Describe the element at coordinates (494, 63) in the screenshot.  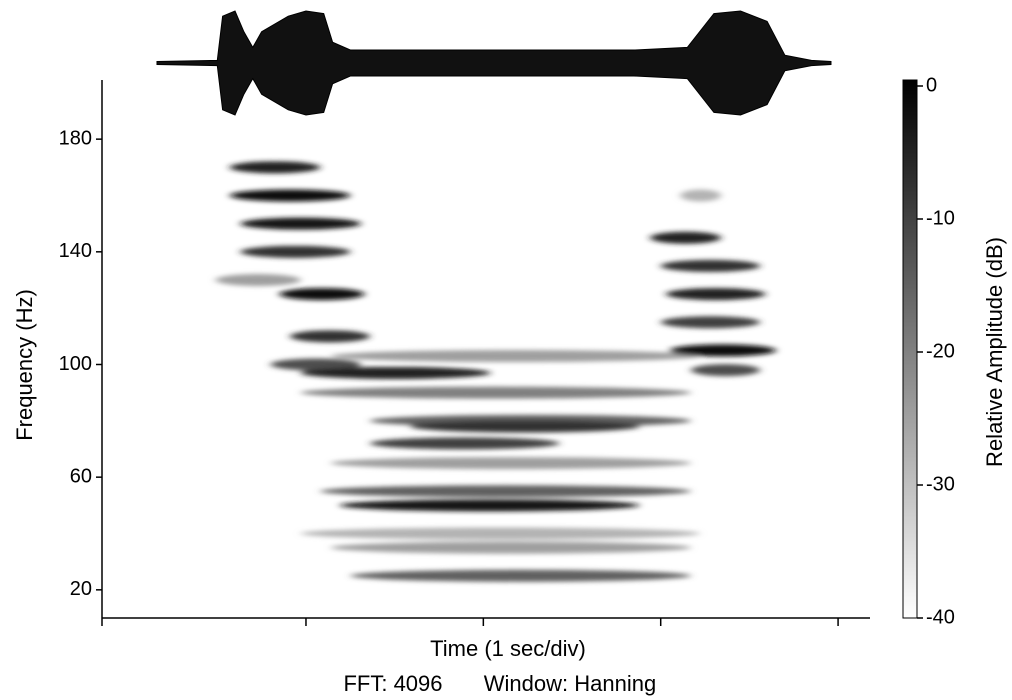
I see `waveform` at that location.